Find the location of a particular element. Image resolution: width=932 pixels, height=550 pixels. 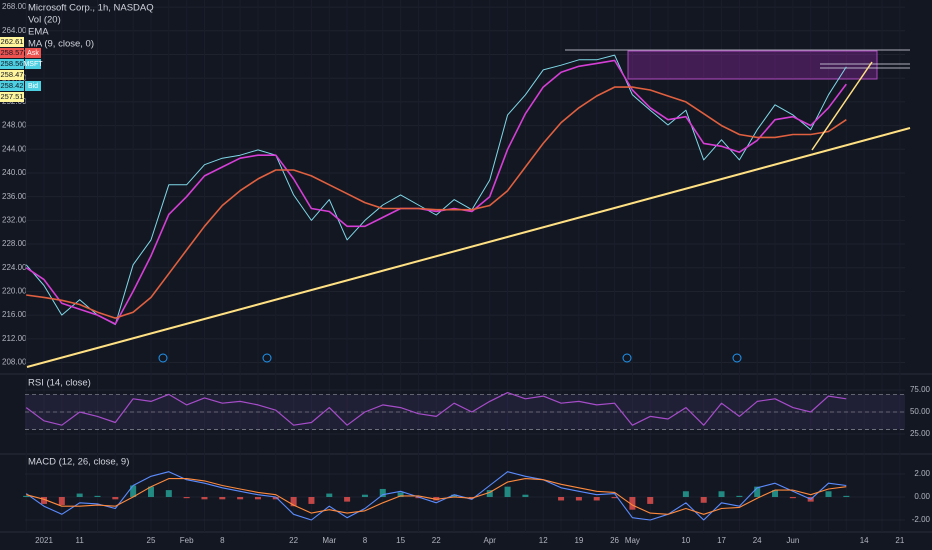

symbol-title: Microsoft Corp., 1h, NASDAQ is located at coordinates (91, 8).